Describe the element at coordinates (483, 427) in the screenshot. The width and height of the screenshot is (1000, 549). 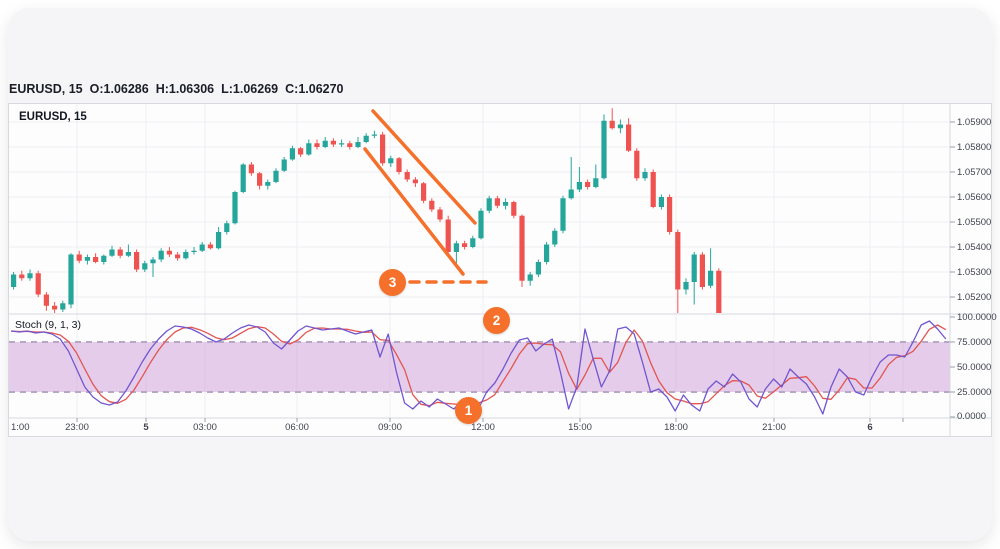
I see `time-tick: 12:00` at that location.